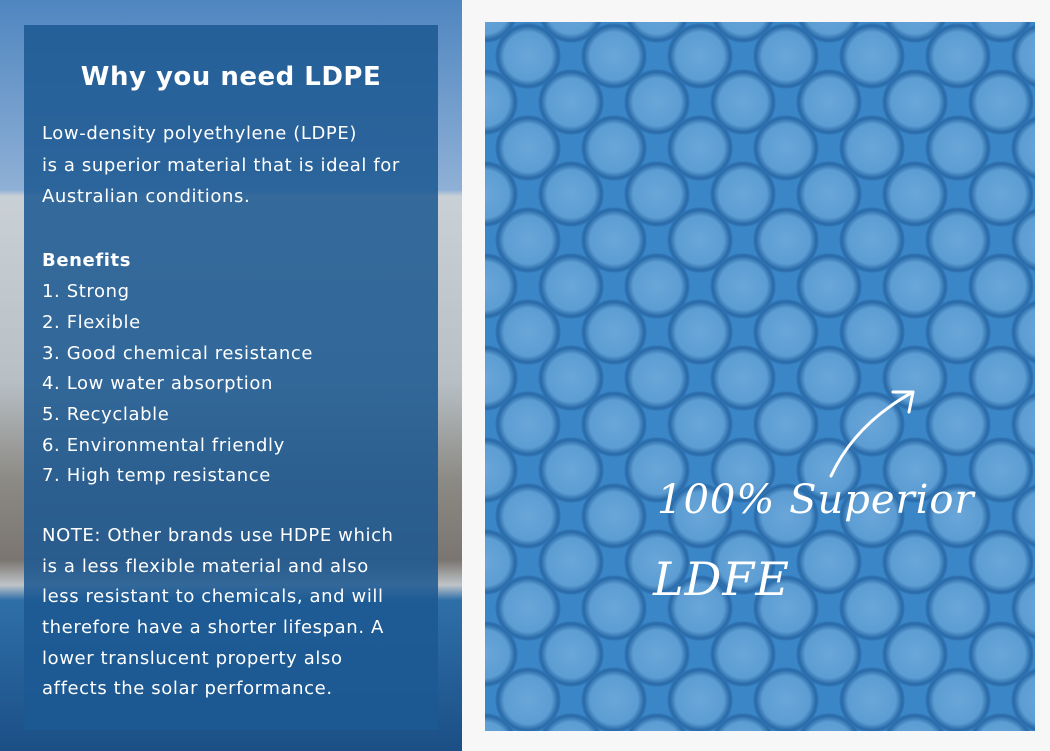 The image size is (1050, 751). What do you see at coordinates (221, 165) in the screenshot?
I see `intro-line: is a superior material that is ideal for` at bounding box center [221, 165].